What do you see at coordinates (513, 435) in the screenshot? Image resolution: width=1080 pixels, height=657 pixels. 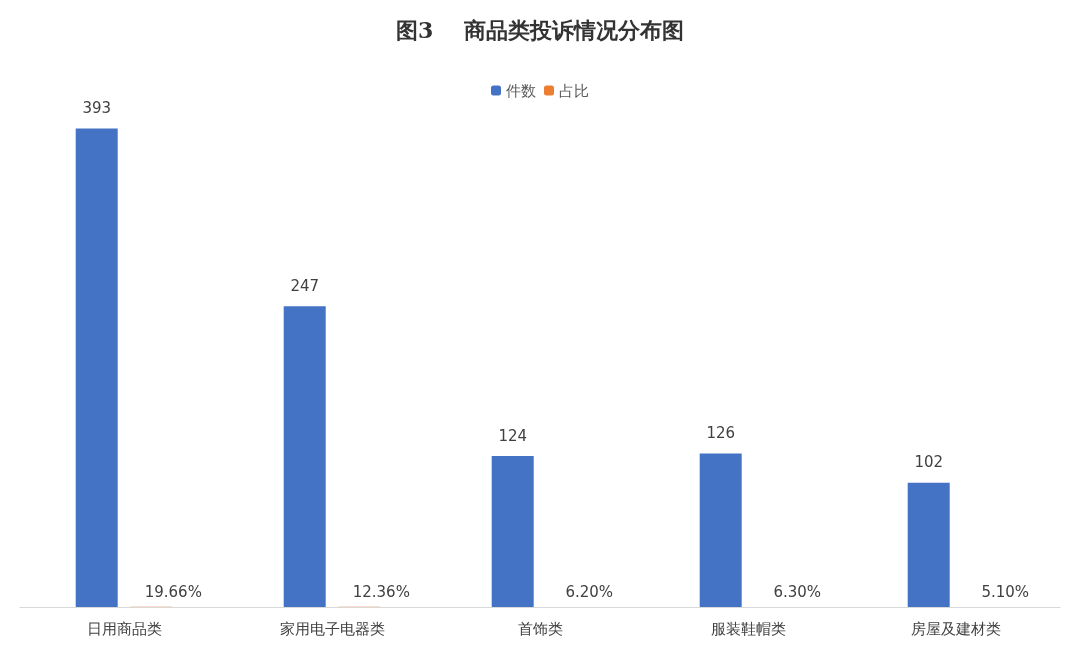 I see `data-label: 124` at bounding box center [513, 435].